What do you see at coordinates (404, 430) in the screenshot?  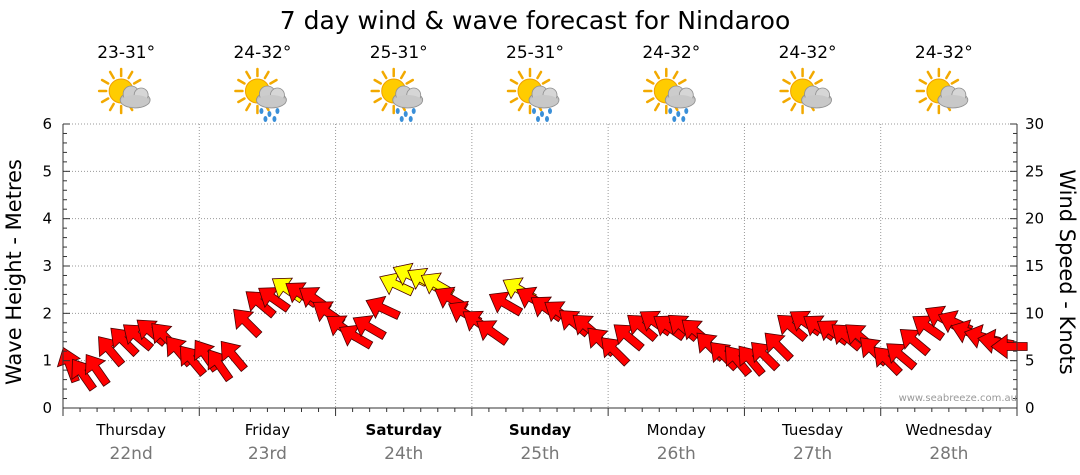 I see `day-label: Saturday` at bounding box center [404, 430].